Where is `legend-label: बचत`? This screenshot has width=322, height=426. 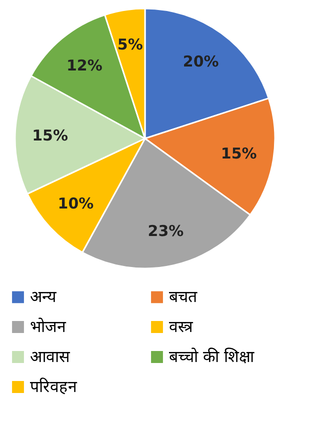
legend-label: बचत is located at coordinates (183, 296).